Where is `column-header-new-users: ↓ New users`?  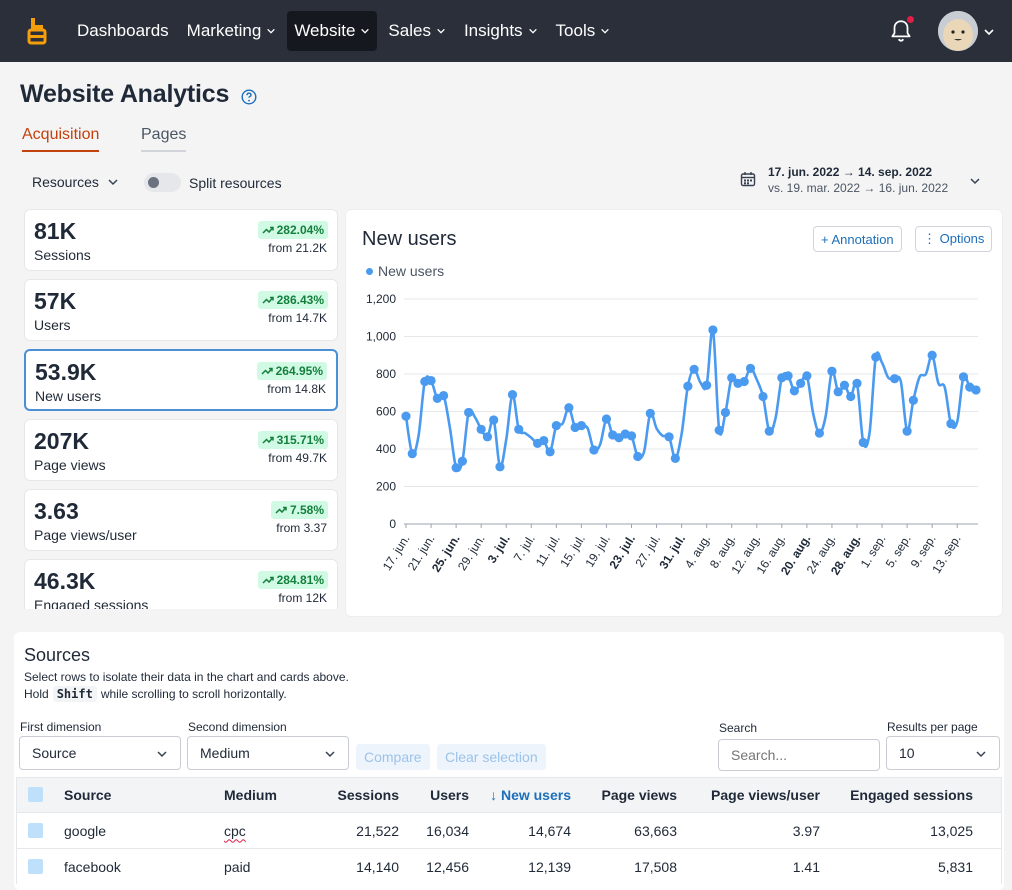 column-header-new-users: ↓ New users is located at coordinates (530, 795).